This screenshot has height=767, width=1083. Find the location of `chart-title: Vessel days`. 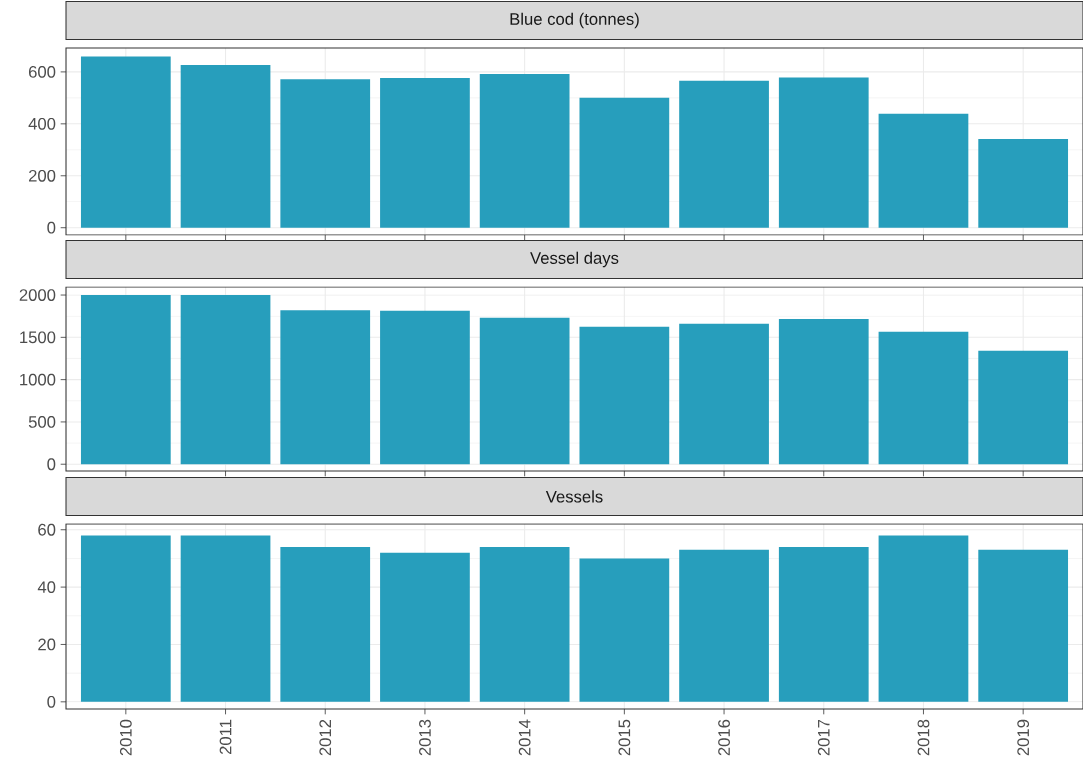

chart-title: Vessel days is located at coordinates (574, 259).